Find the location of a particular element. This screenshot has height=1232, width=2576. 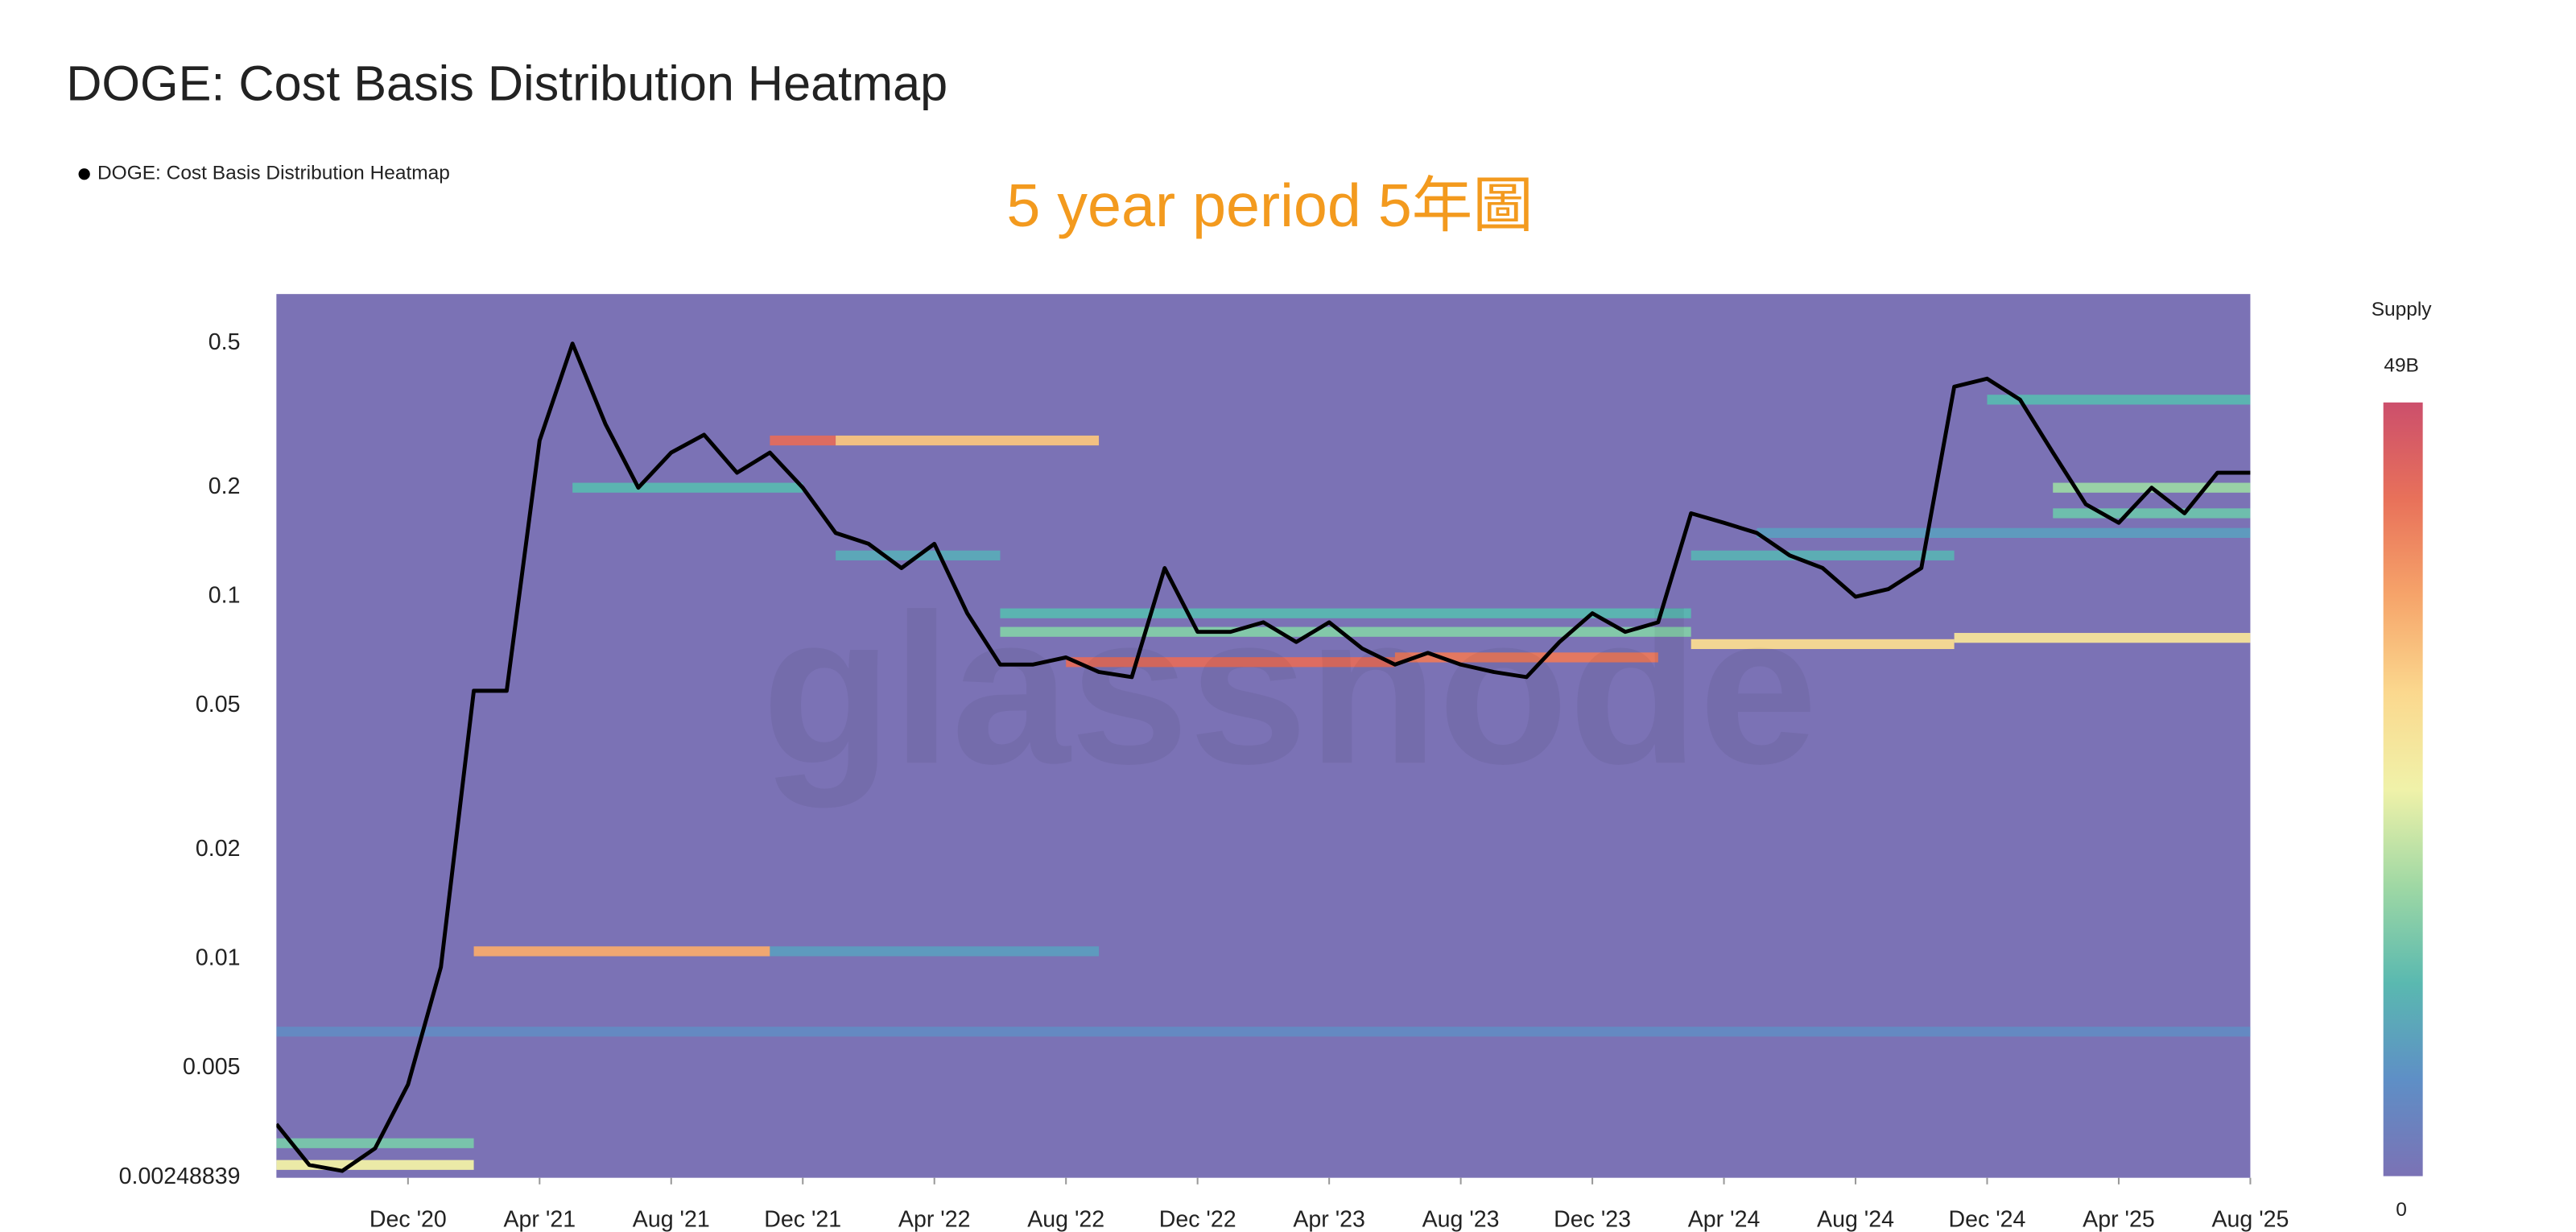

y-tick-label: 0.01 is located at coordinates (218, 957).